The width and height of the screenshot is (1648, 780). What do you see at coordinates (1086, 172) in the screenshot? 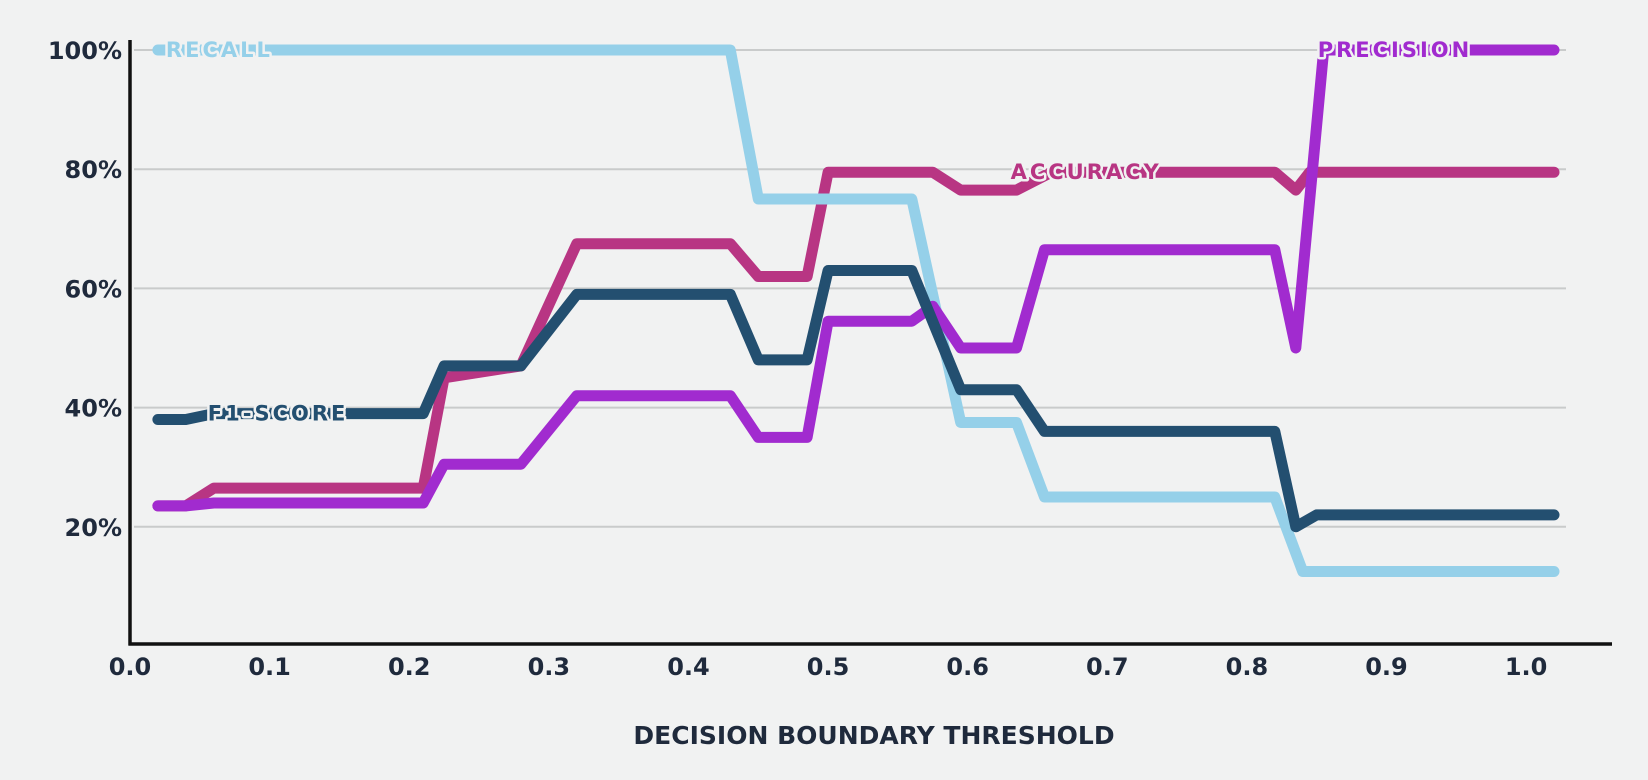
I see `series-label-accuracy: ACCURACY` at bounding box center [1086, 172].